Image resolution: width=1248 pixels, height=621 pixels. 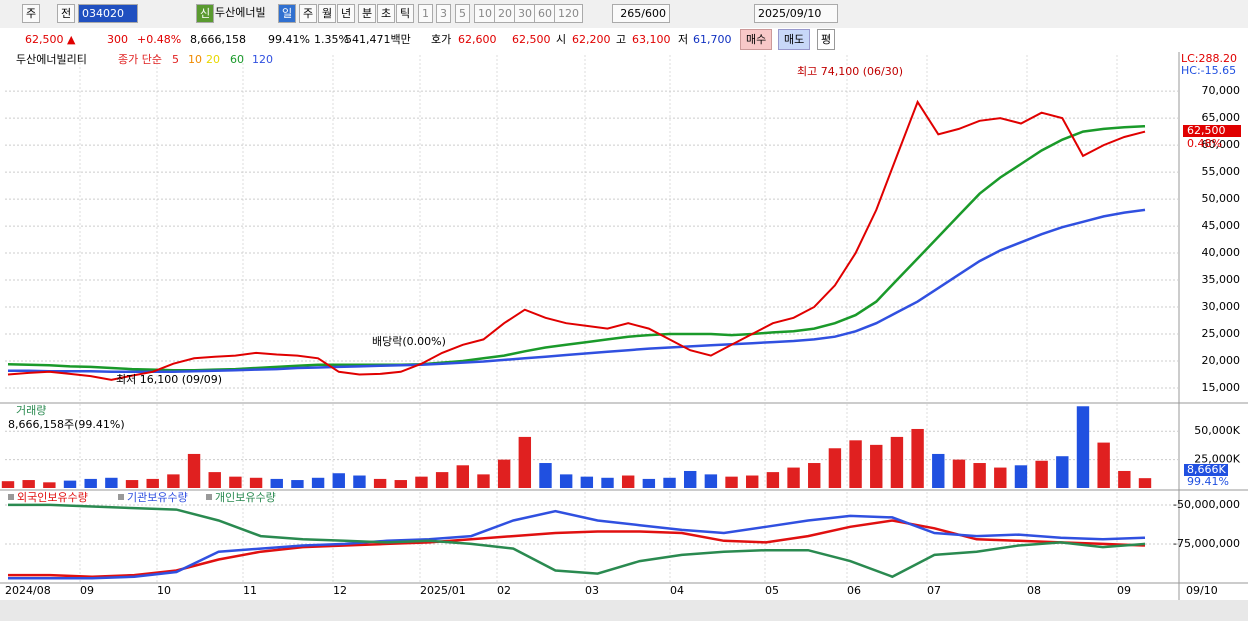 What do you see at coordinates (561, 39) in the screenshot?
I see `open-label: 시` at bounding box center [561, 39].